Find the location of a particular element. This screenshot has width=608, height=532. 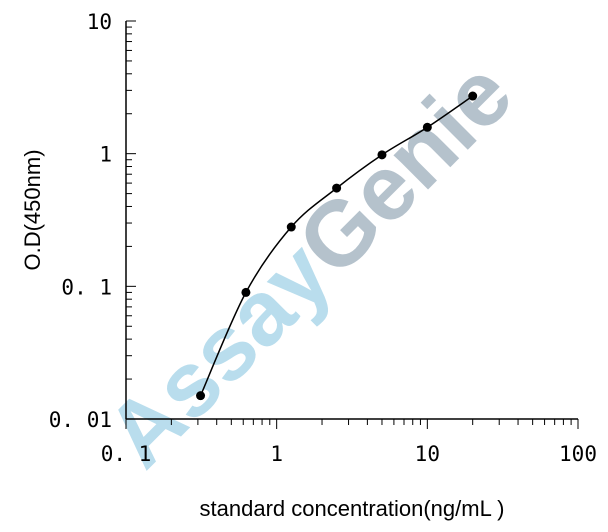

y-tick-label: 10 is located at coordinates (99, 22).